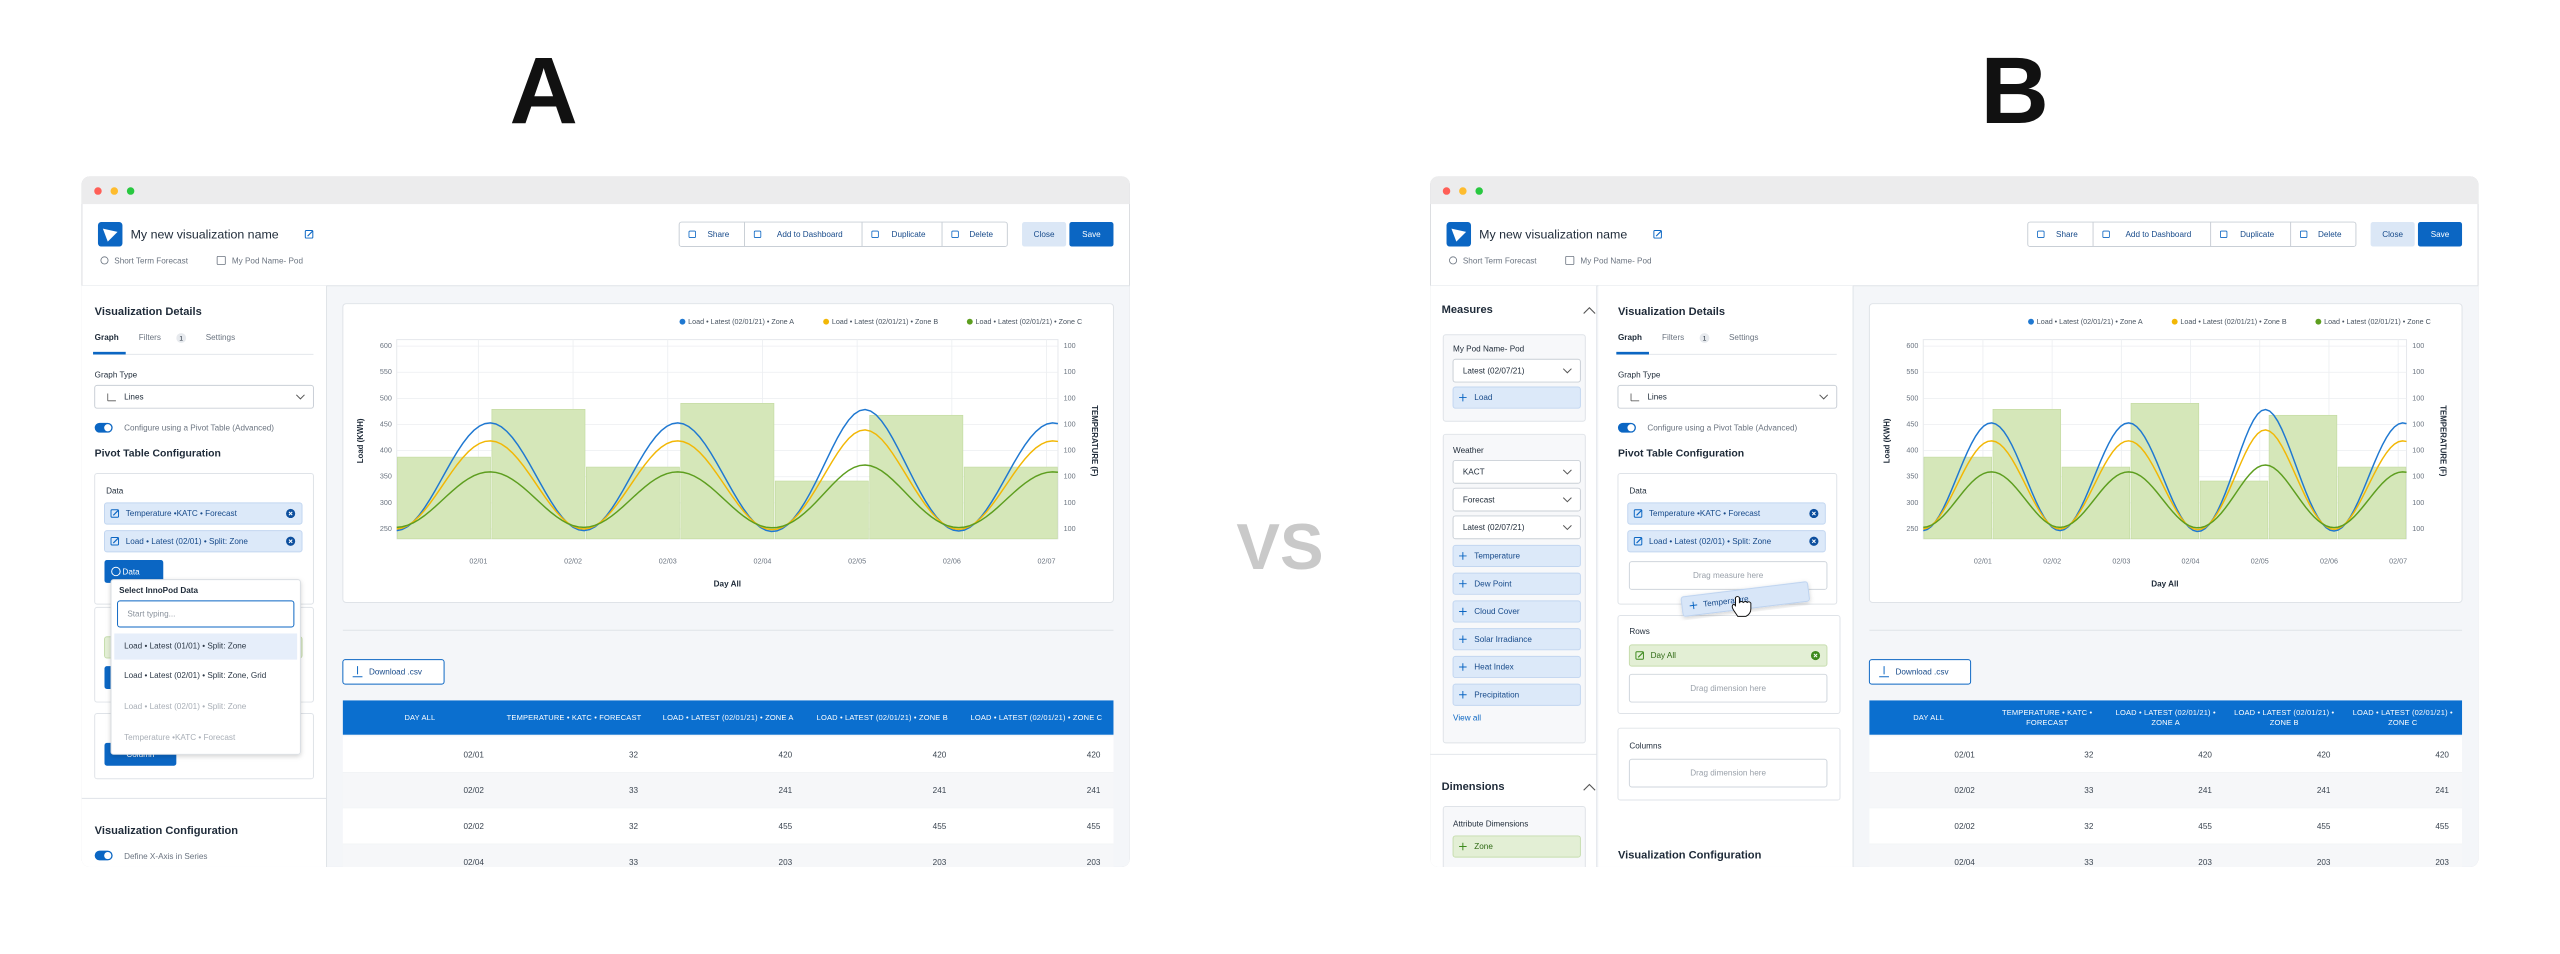 The height and width of the screenshot is (954, 2560). Describe the element at coordinates (290, 513) in the screenshot. I see `remove-chip-x` at that location.